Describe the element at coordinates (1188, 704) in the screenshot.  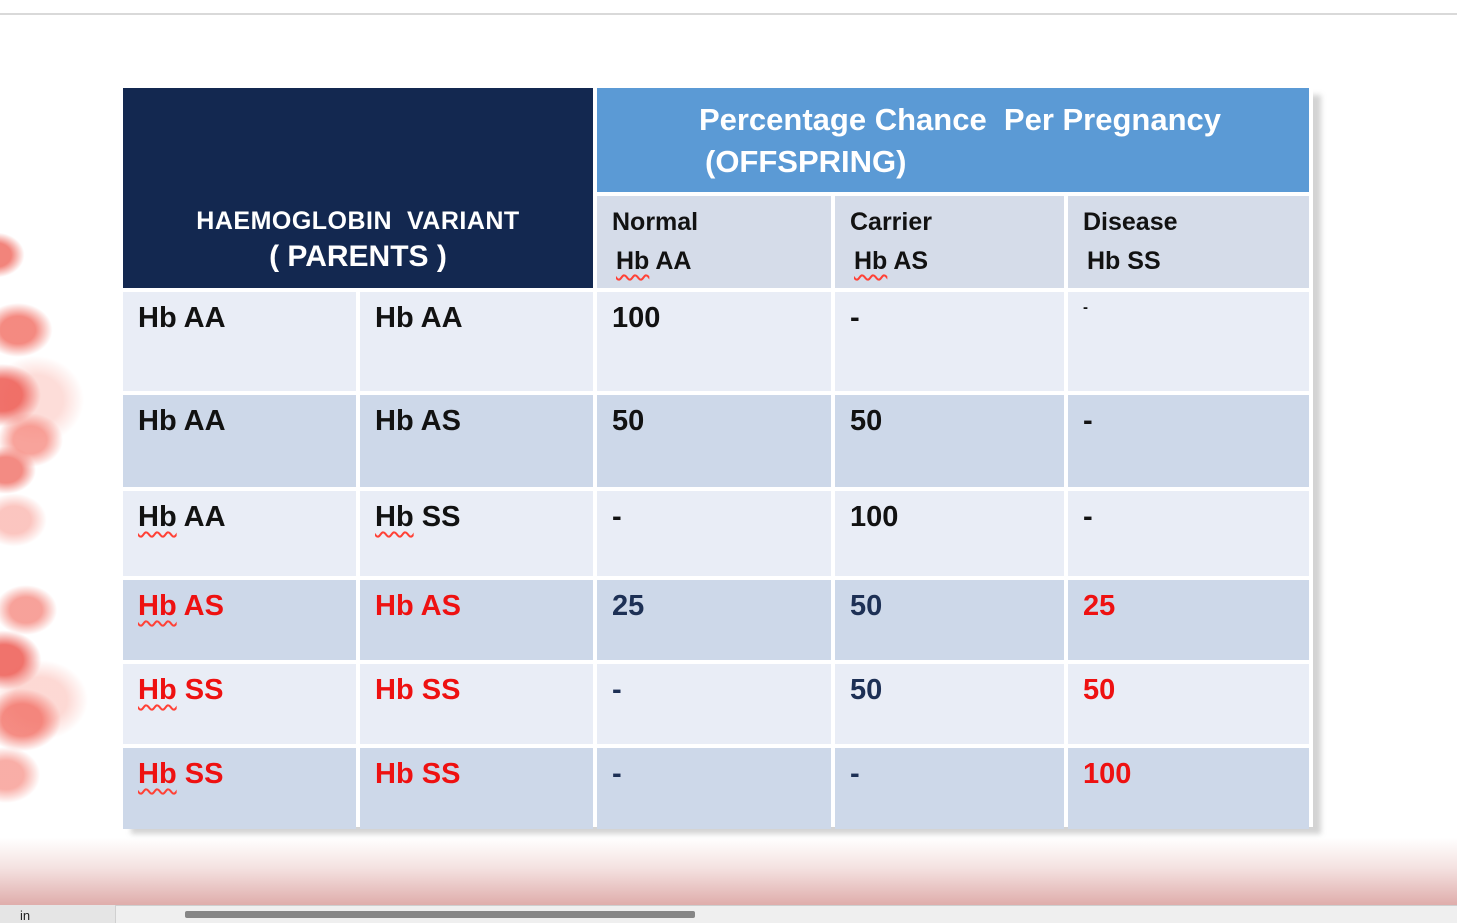
I see `disease-value-cell: 50` at that location.